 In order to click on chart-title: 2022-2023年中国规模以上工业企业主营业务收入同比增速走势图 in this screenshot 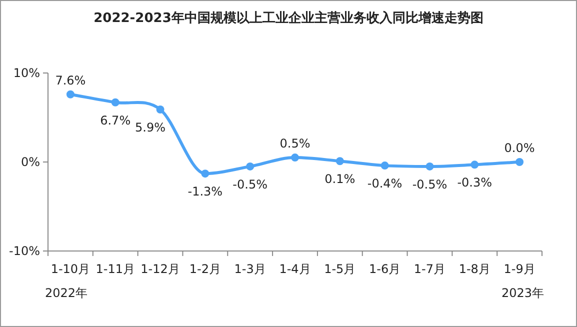, I will do `click(289, 18)`.